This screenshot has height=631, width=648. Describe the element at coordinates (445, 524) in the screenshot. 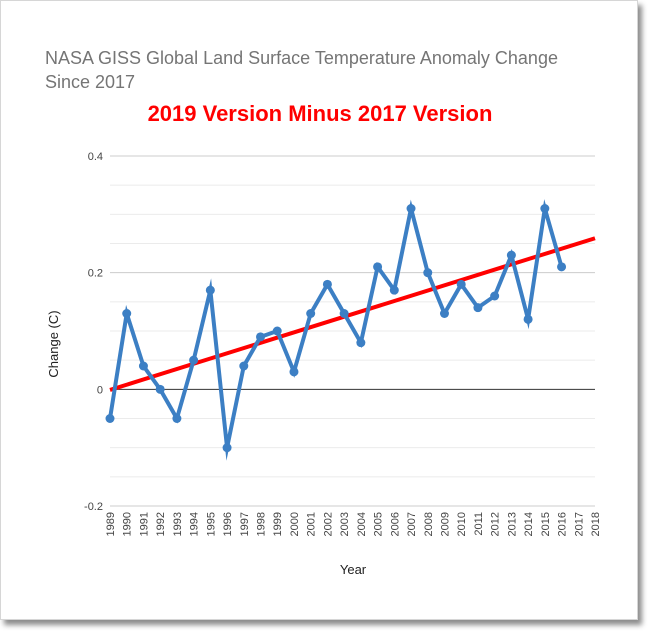

I see `x-tick-label: 2009` at that location.